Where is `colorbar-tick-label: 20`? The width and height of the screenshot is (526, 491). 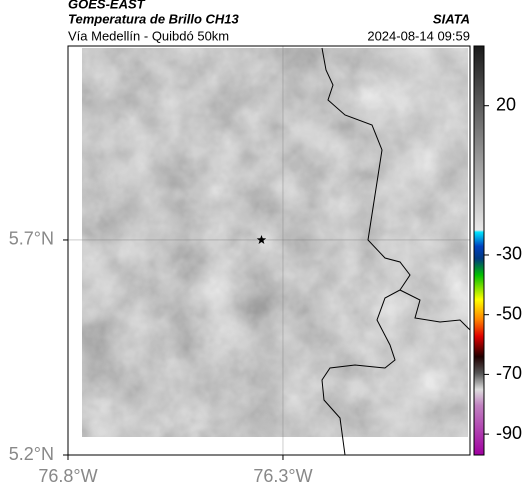
colorbar-tick-label: 20 is located at coordinates (506, 104).